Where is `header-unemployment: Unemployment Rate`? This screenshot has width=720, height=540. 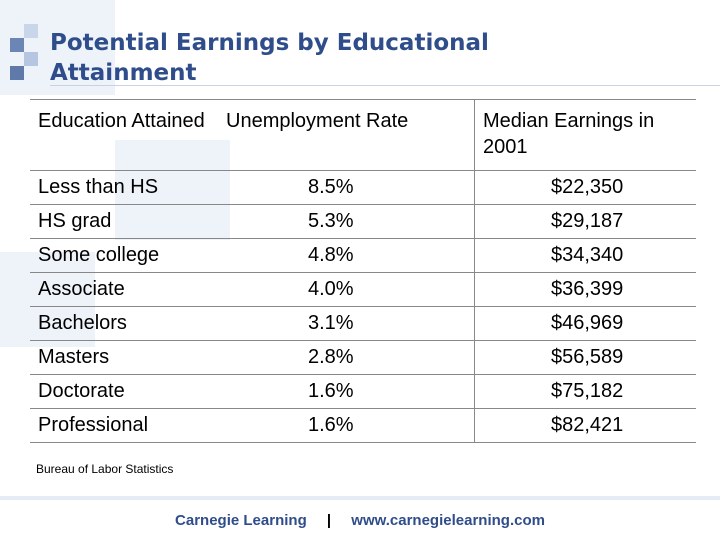
header-unemployment: Unemployment Rate is located at coordinates (346, 135).